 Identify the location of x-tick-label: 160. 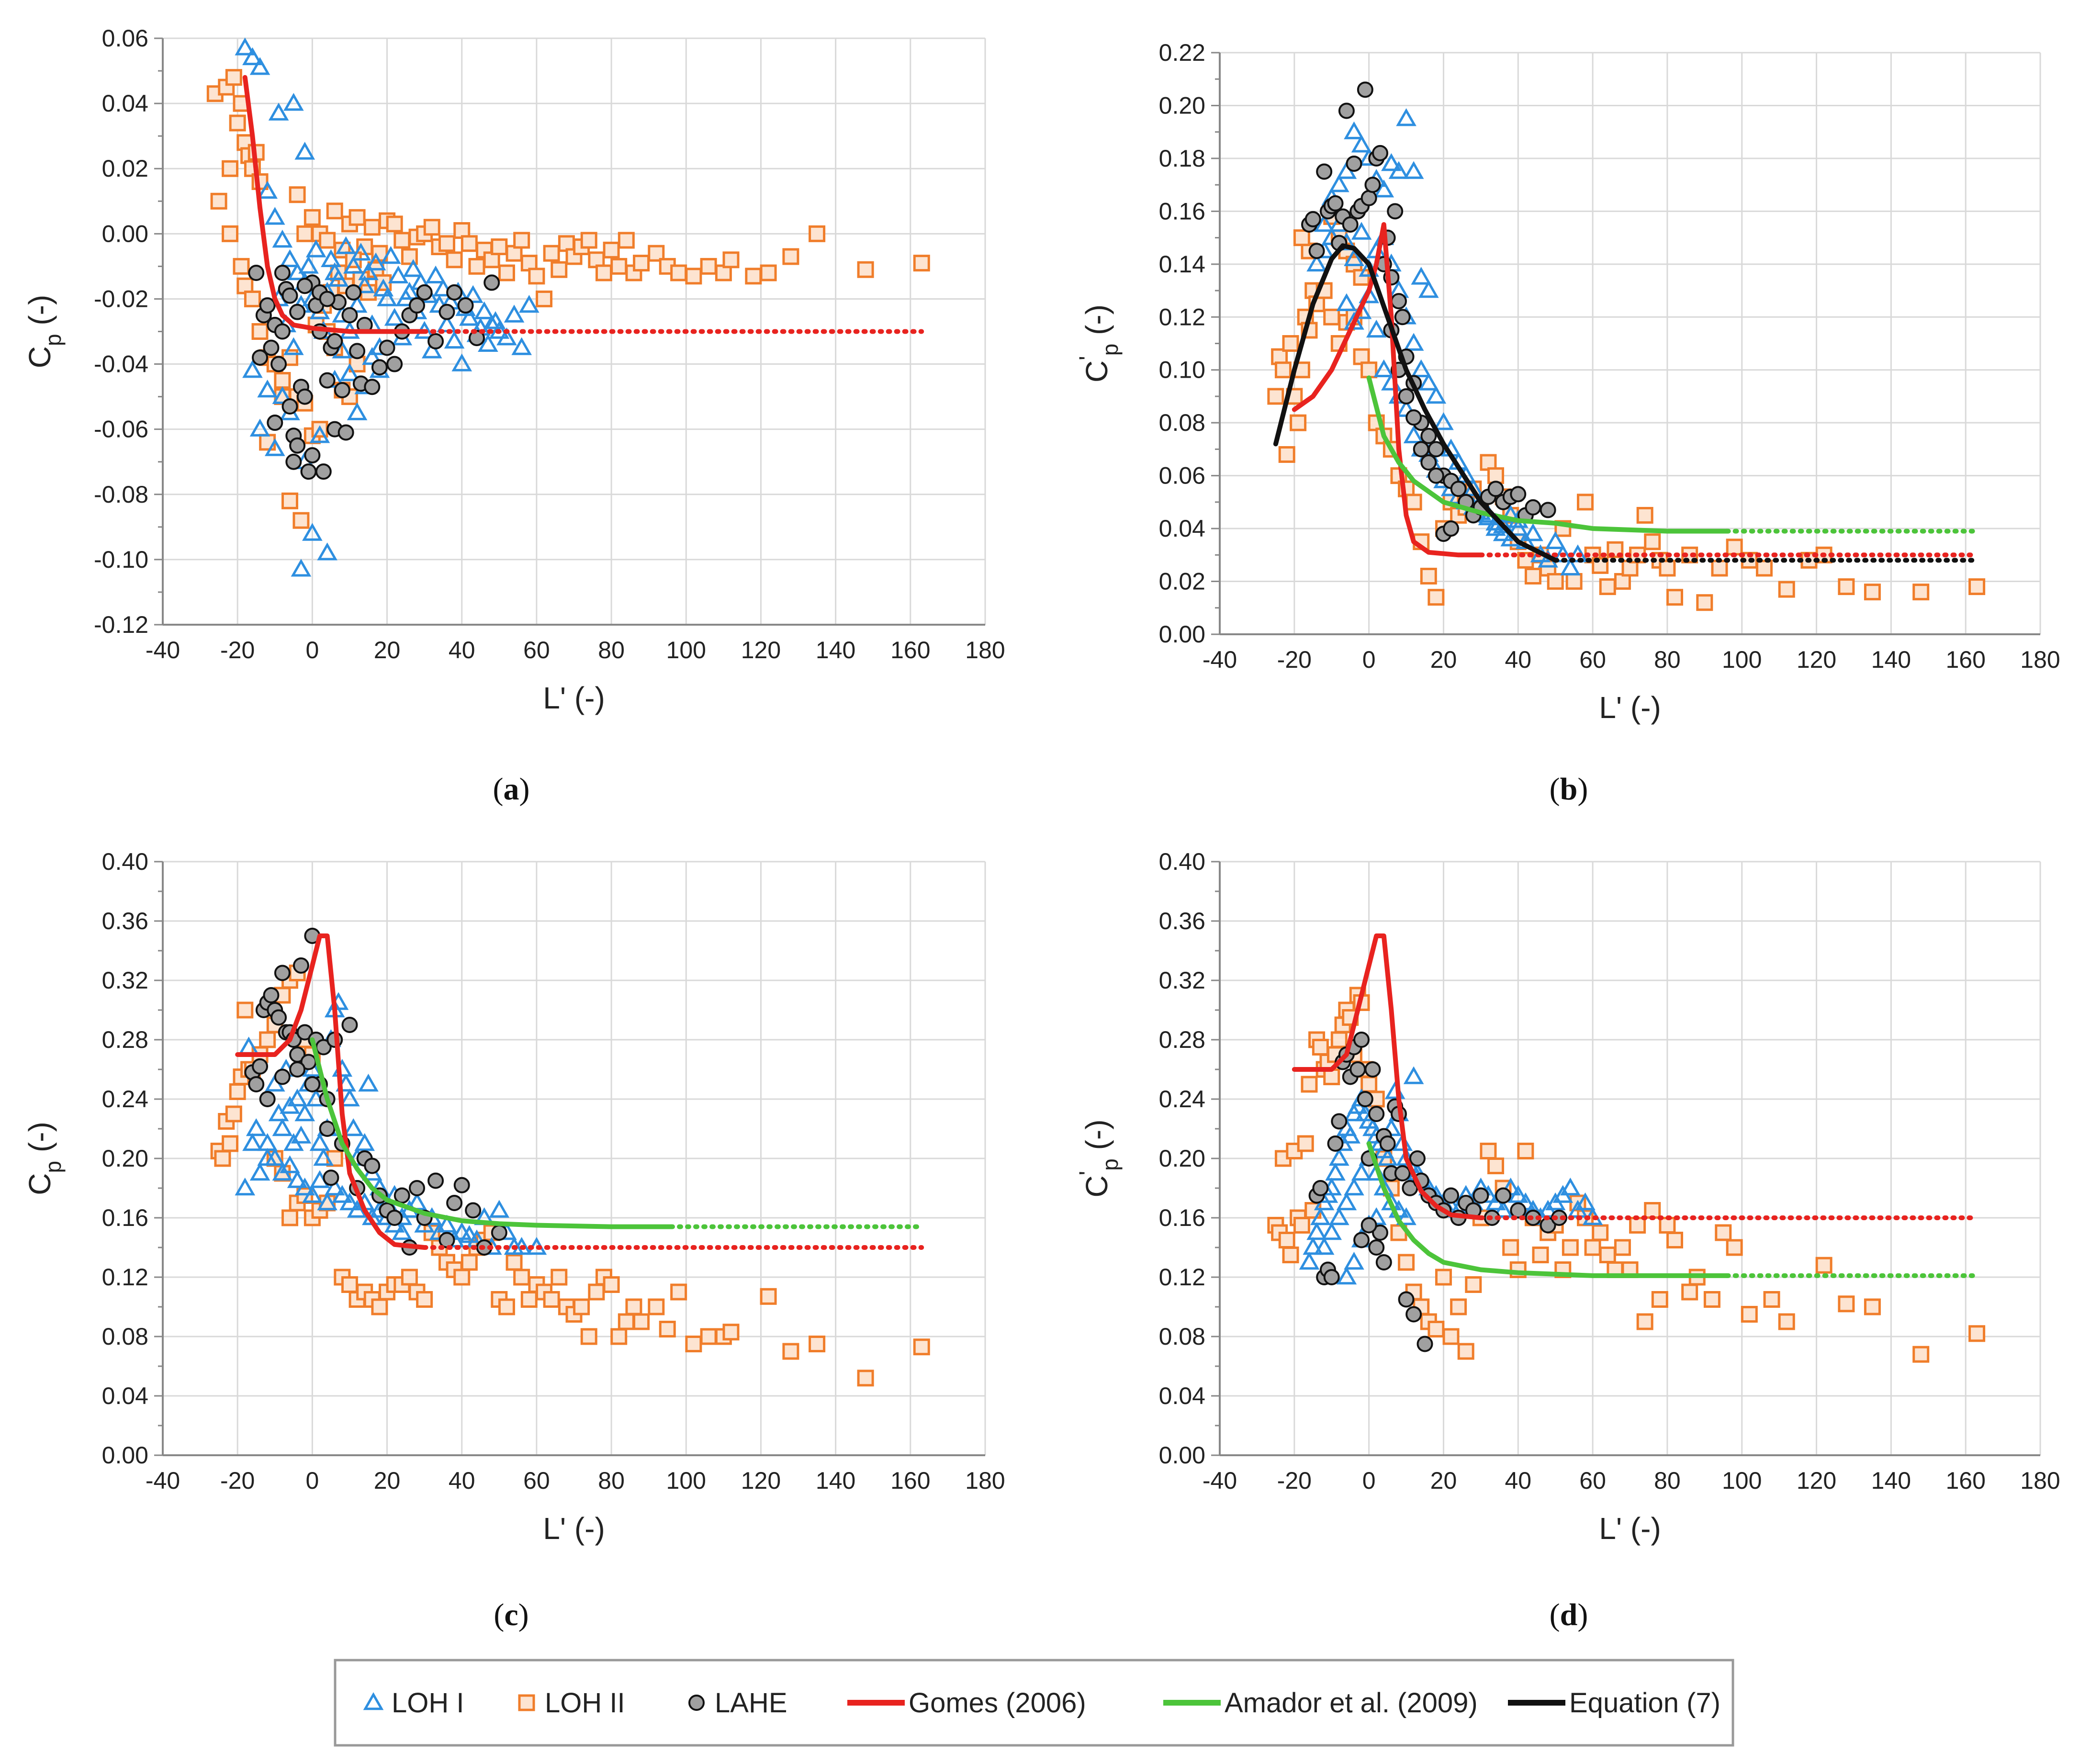
(910, 650).